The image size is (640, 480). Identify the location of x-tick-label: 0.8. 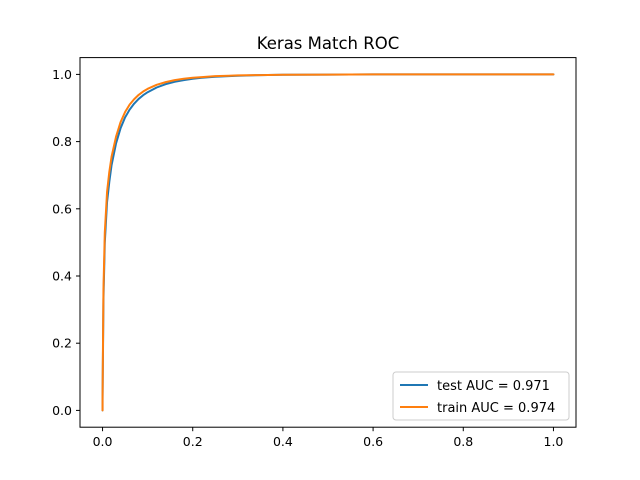
(463, 441).